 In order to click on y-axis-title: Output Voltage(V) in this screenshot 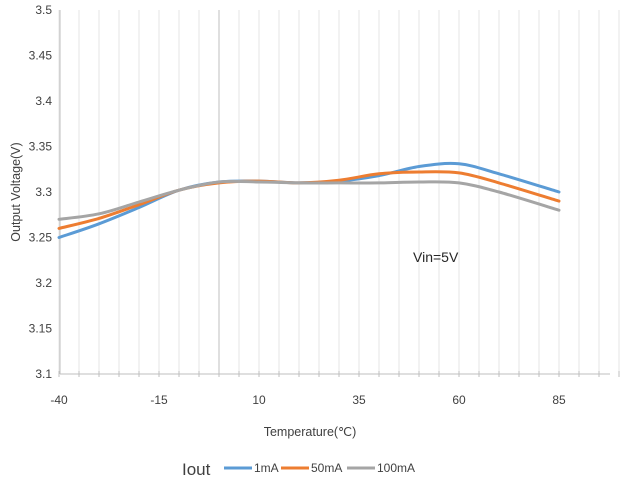, I will do `click(16, 191)`.